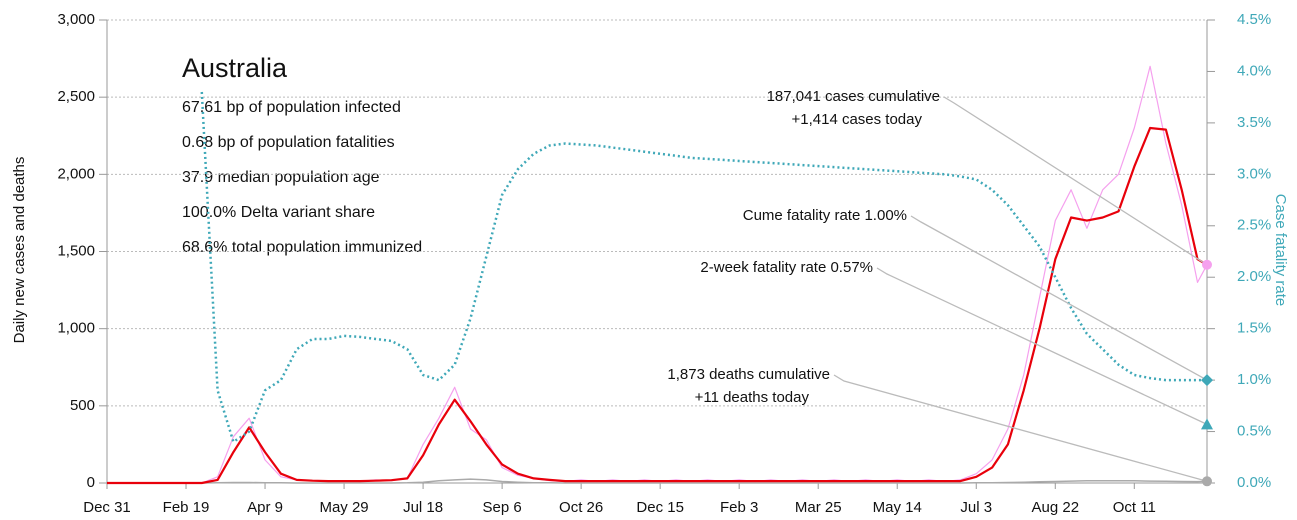 Image resolution: width=1297 pixels, height=520 pixels. I want to click on y2-tick-label: 1.5%, so click(1254, 328).